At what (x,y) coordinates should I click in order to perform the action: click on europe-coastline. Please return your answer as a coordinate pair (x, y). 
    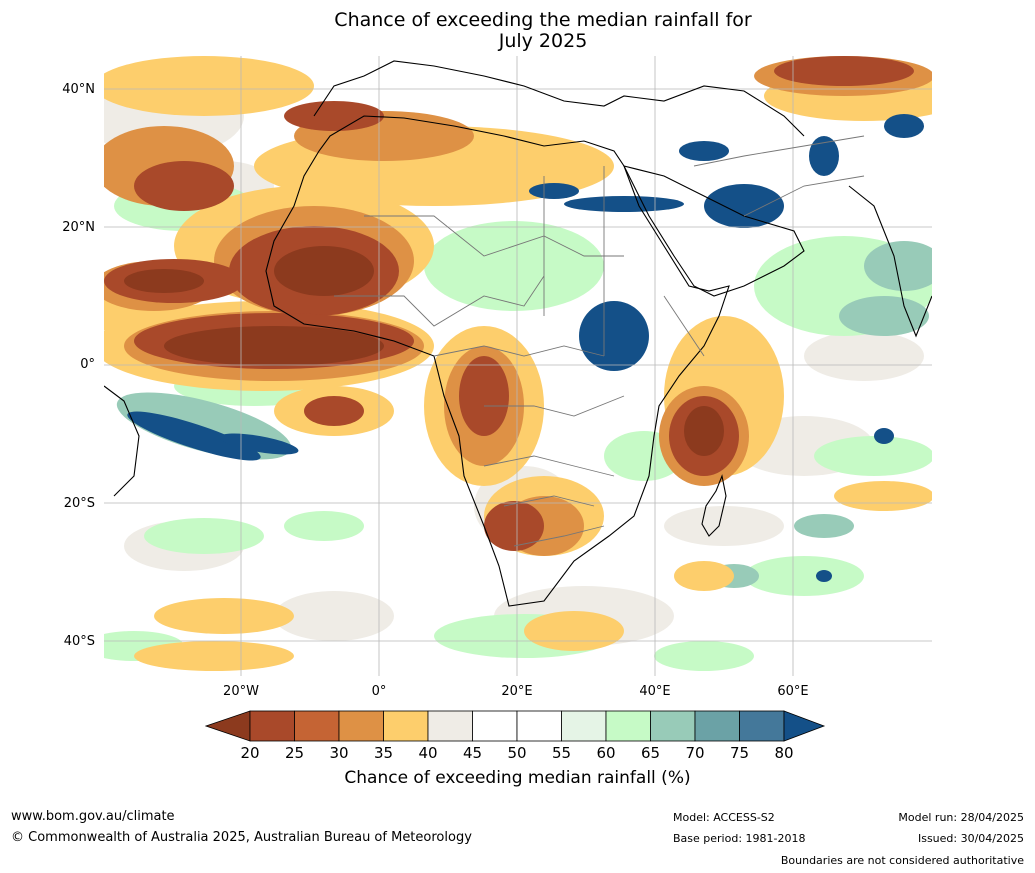
    Looking at the image, I should click on (559, 98).